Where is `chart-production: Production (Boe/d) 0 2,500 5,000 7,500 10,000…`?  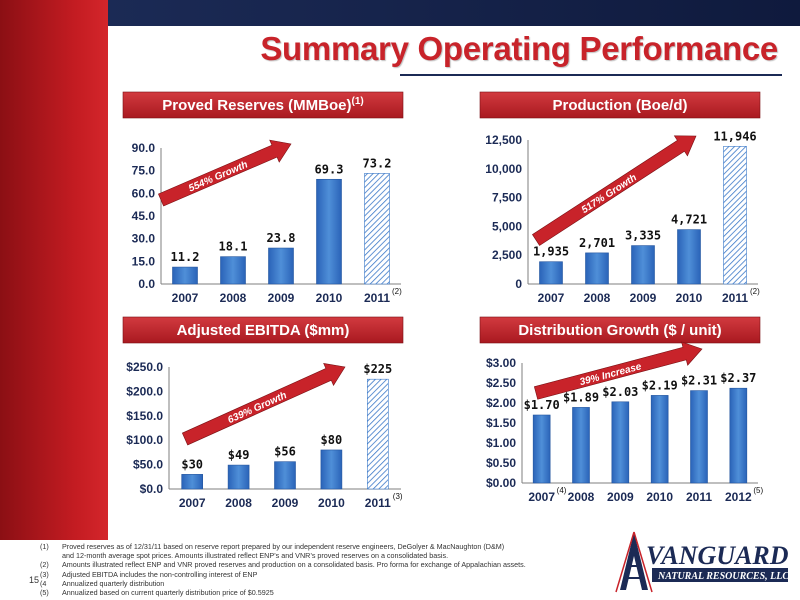 chart-production: Production (Boe/d) 0 2,500 5,000 7,500 10,000… is located at coordinates (620, 197).